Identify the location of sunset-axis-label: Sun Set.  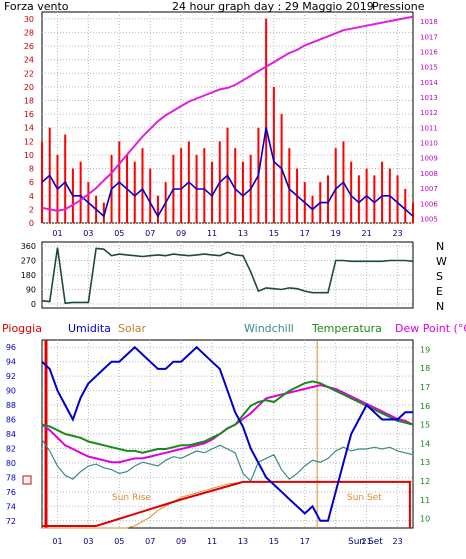
(365, 542).